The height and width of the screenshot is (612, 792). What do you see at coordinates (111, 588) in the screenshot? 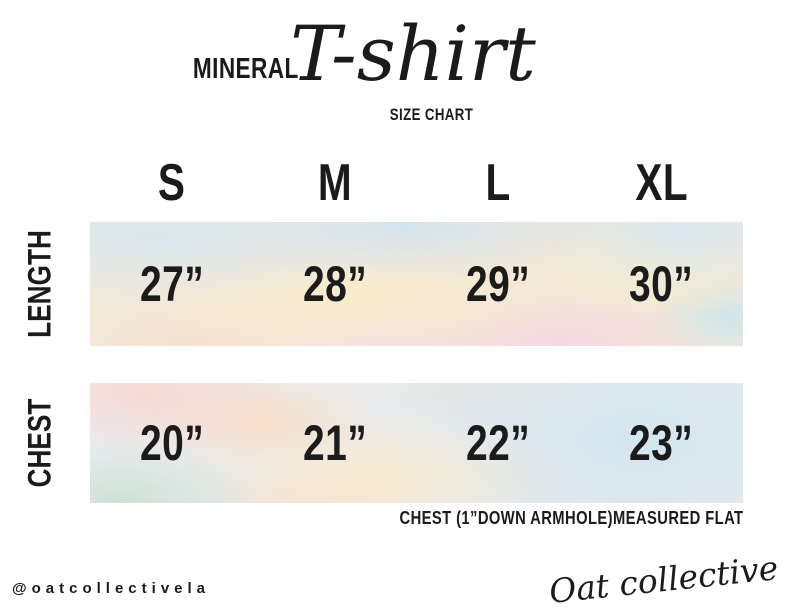
I see `social-handle: @oatcollectivela` at bounding box center [111, 588].